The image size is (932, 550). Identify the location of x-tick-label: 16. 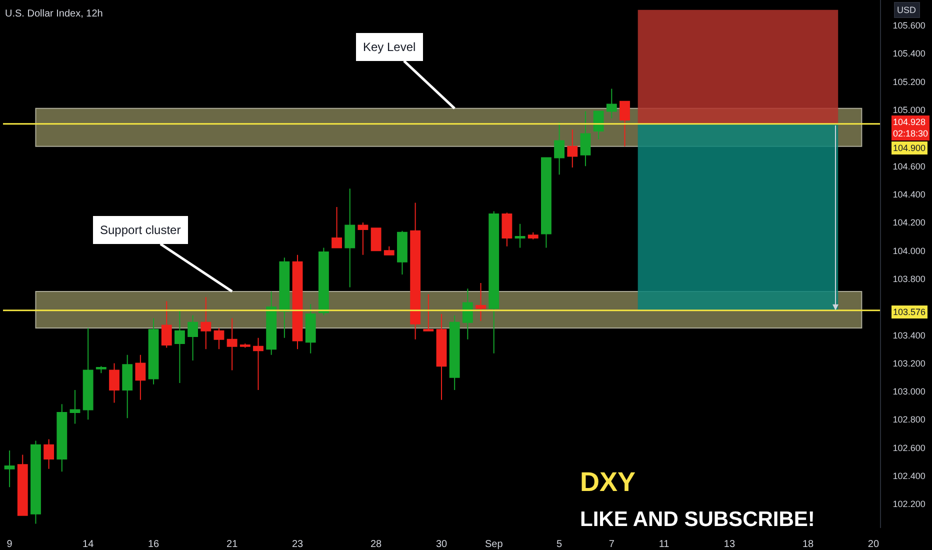
(154, 544).